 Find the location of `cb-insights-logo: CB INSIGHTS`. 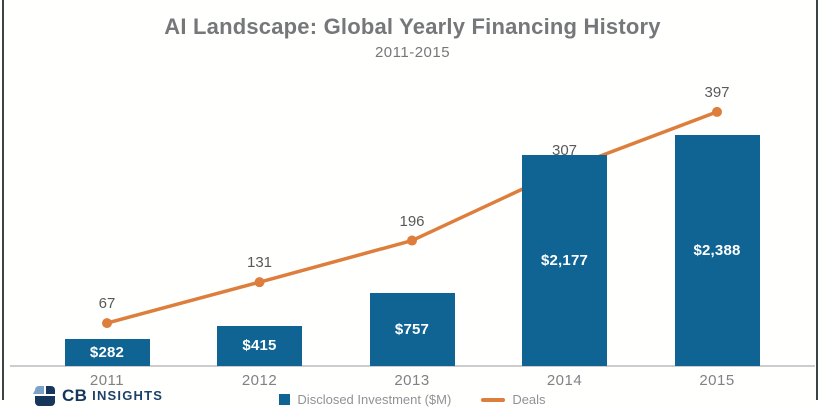

cb-insights-logo: CB INSIGHTS is located at coordinates (98, 396).